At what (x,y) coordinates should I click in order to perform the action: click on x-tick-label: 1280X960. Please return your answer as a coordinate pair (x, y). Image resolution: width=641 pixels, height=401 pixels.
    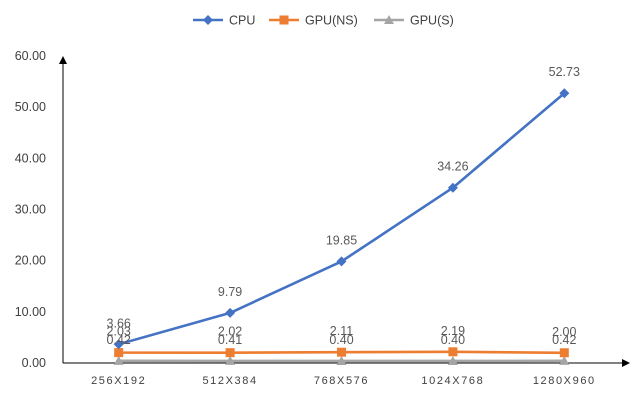
    Looking at the image, I should click on (564, 381).